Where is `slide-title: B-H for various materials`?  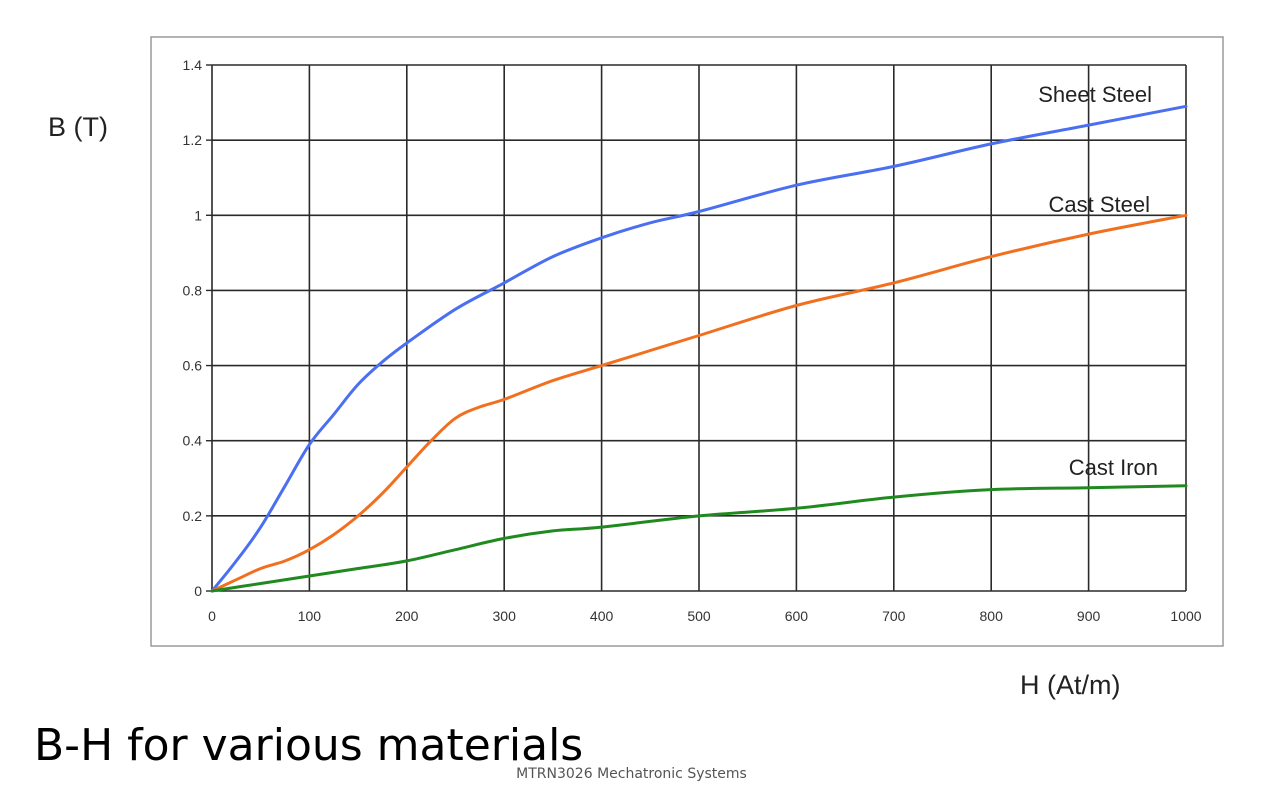
slide-title: B-H for various materials is located at coordinates (309, 745).